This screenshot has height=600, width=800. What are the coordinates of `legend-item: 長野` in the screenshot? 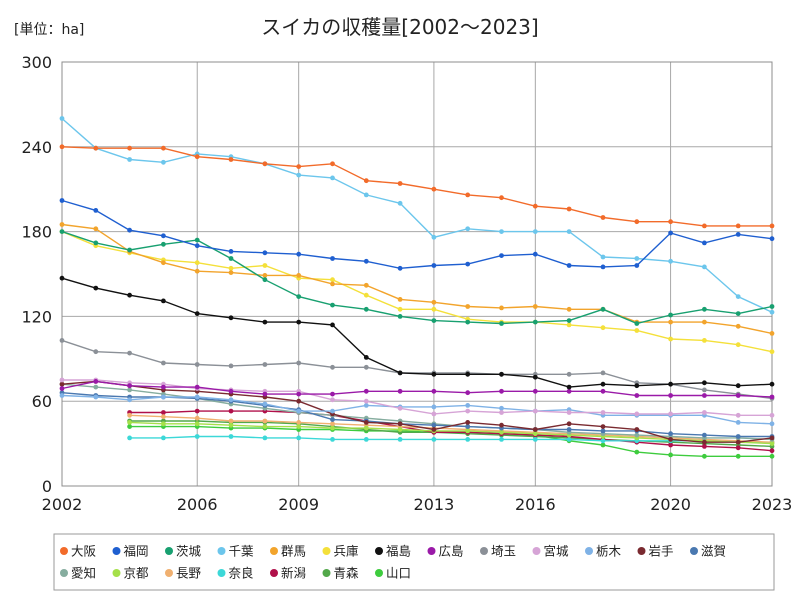 It's located at (183, 573).